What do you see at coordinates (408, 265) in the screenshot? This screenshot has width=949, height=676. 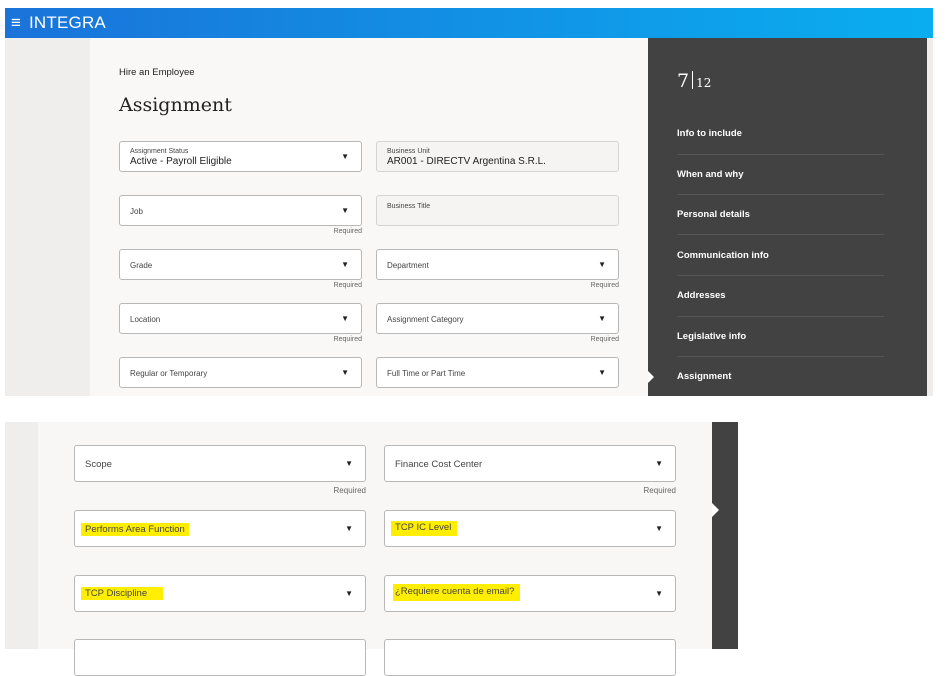 I see `field-label: Department` at bounding box center [408, 265].